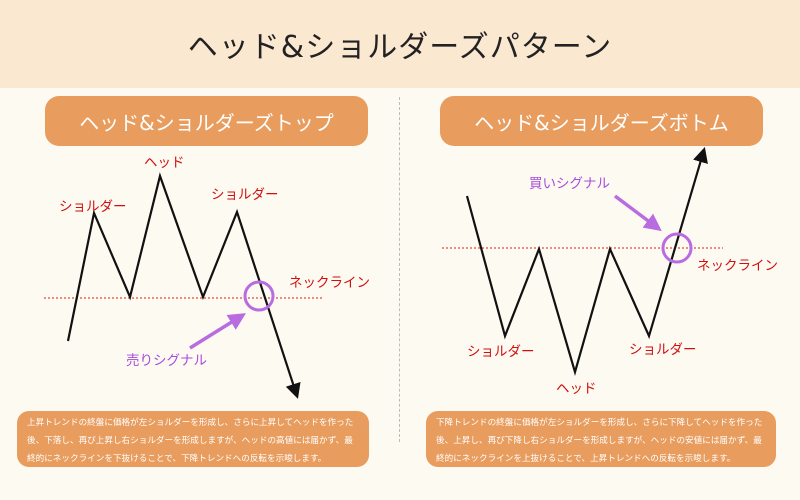  Describe the element at coordinates (569, 184) in the screenshot. I see `buy-signal-label: 買いシグナル` at that location.